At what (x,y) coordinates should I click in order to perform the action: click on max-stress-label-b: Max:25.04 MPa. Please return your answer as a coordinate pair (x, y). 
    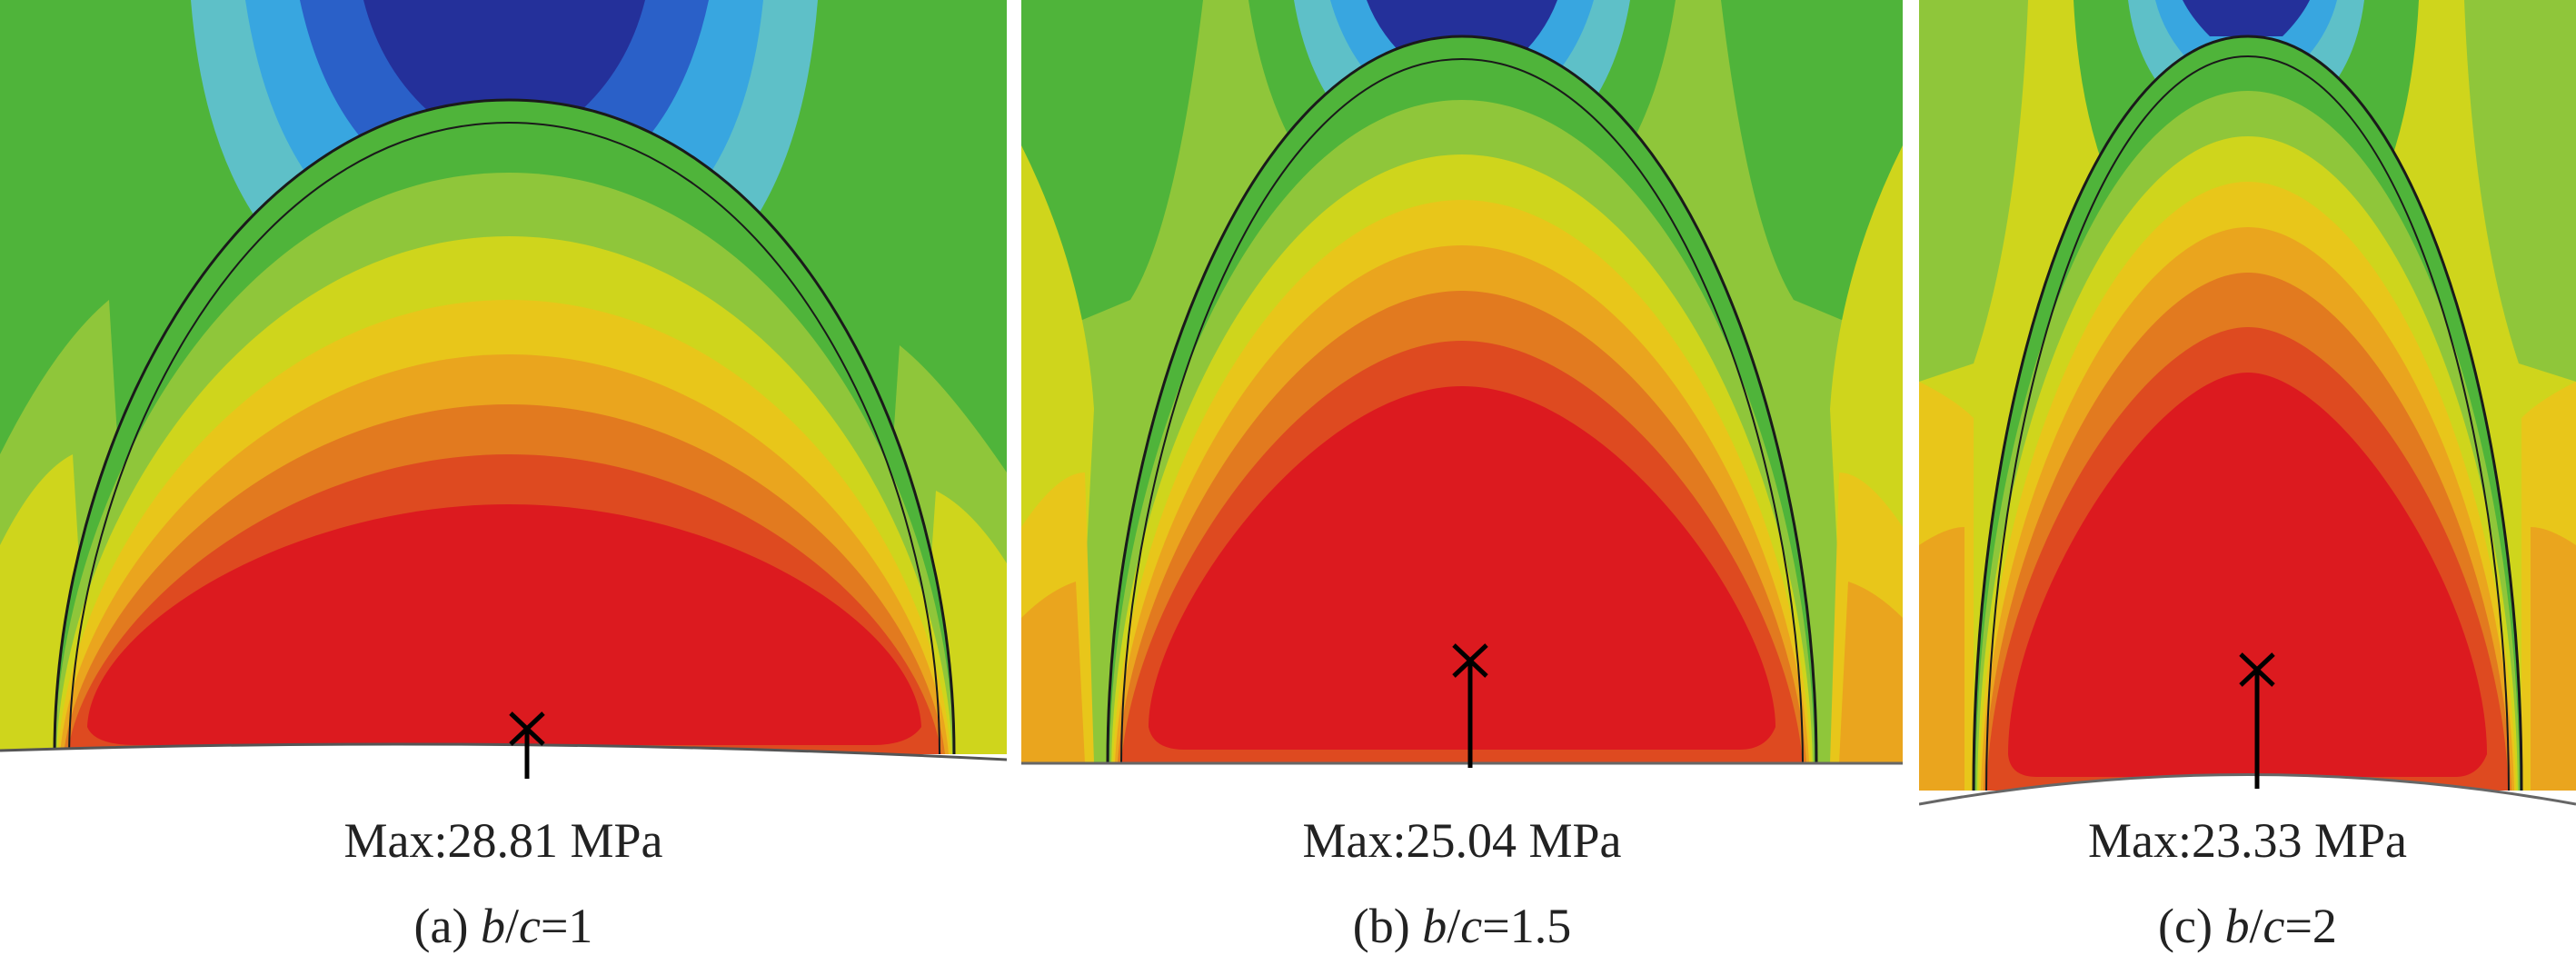
    Looking at the image, I should click on (1462, 841).